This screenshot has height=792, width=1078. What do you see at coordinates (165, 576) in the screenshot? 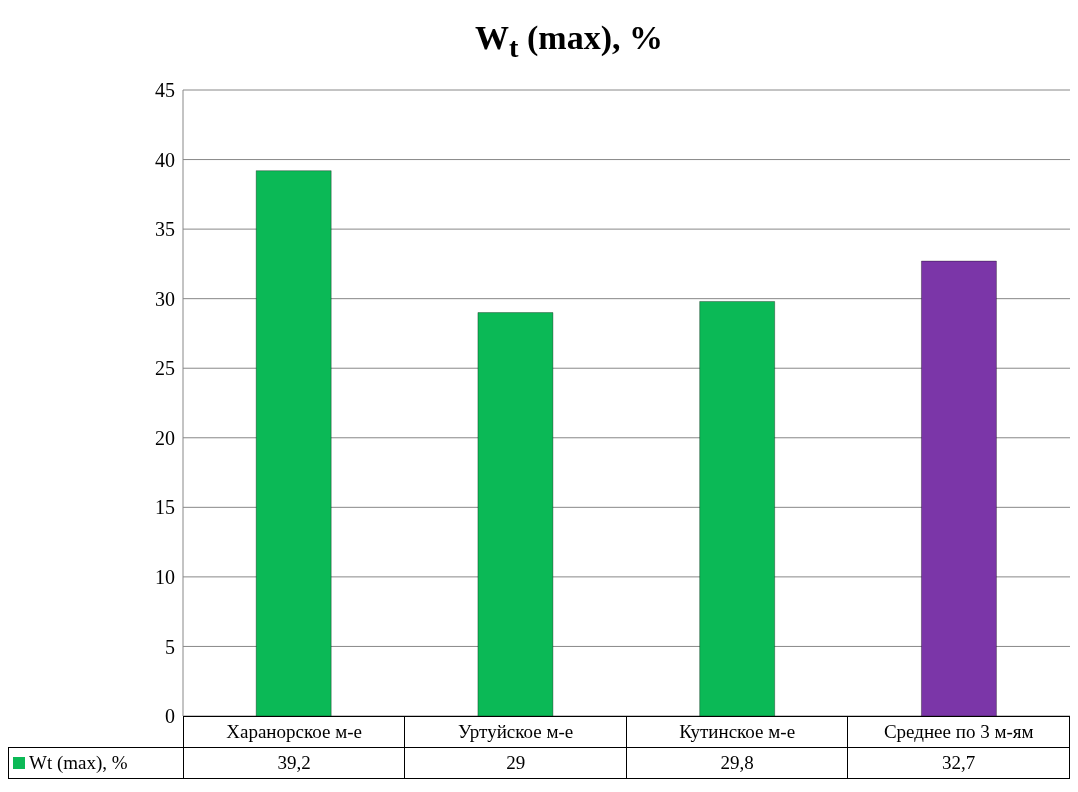
I see `y-tick-label: 10` at bounding box center [165, 576].